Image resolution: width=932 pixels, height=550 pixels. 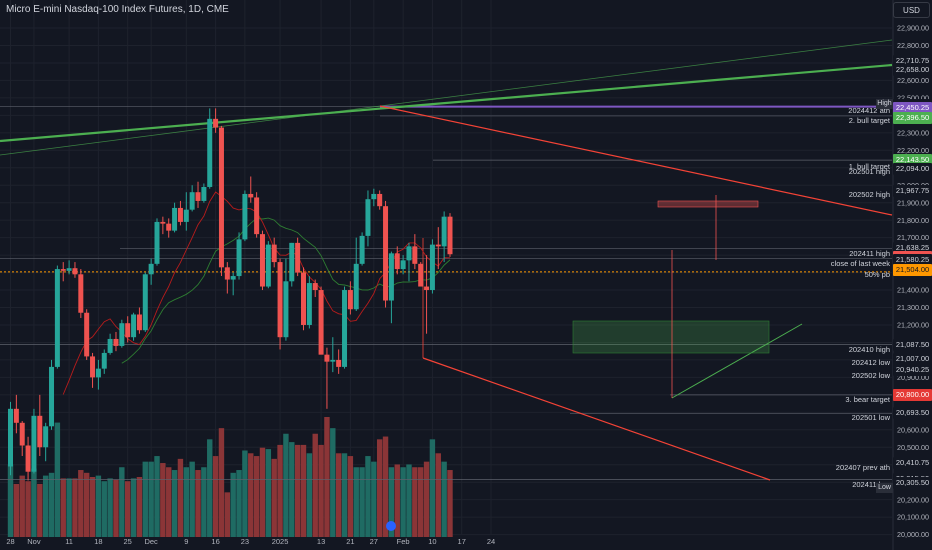 What do you see at coordinates (862, 468) in the screenshot?
I see `level-annotation: 202407 prev ath` at bounding box center [862, 468].